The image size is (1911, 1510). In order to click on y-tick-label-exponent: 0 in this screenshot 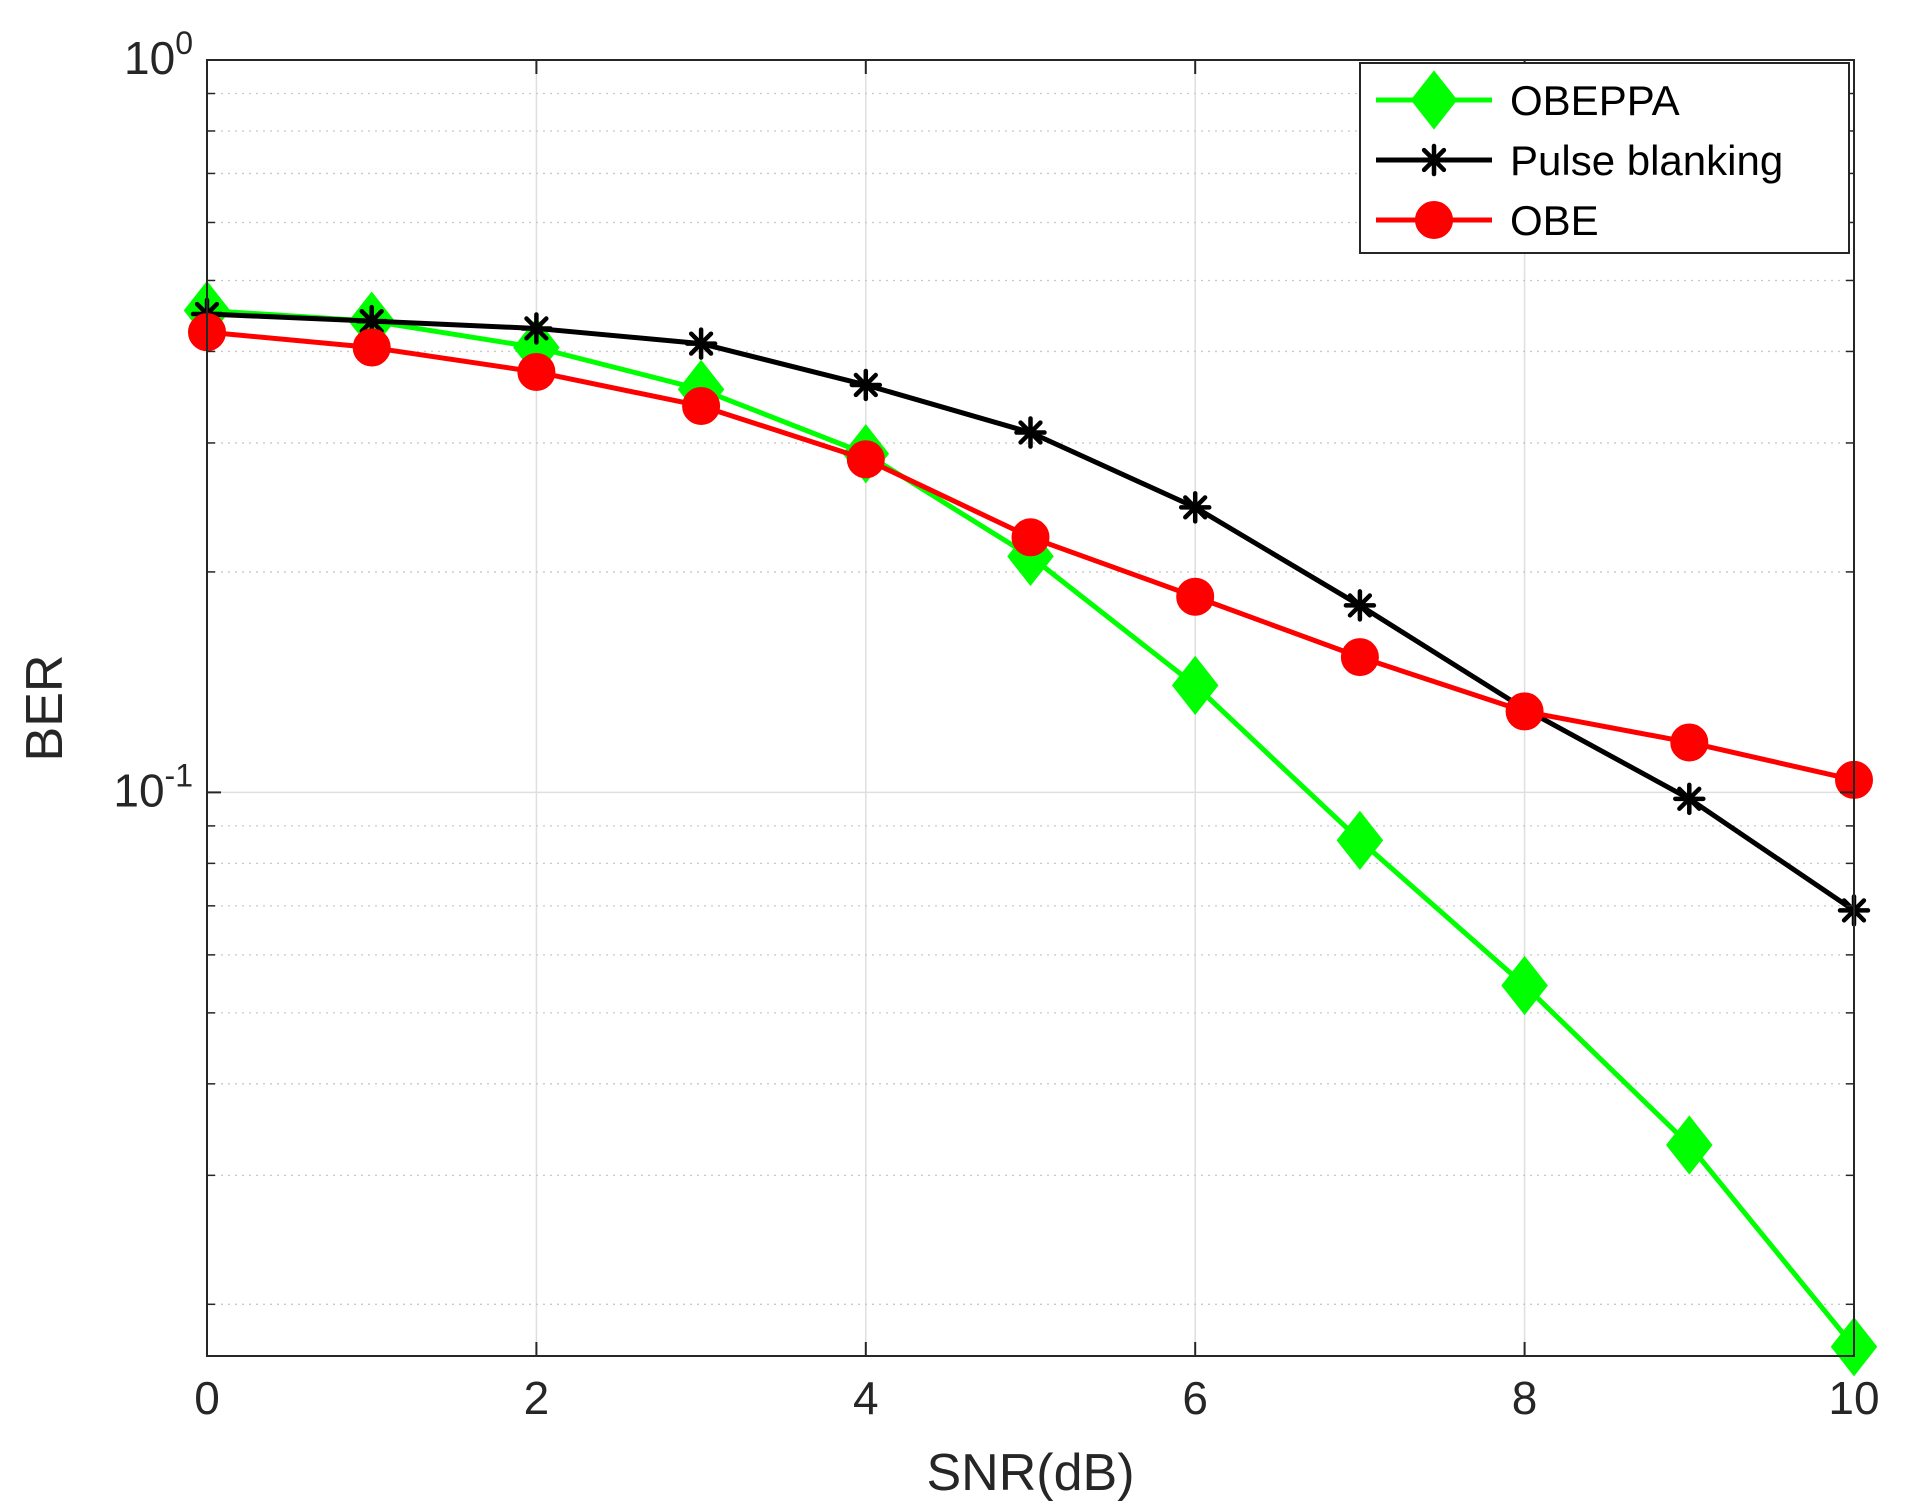, I will do `click(184, 43)`.